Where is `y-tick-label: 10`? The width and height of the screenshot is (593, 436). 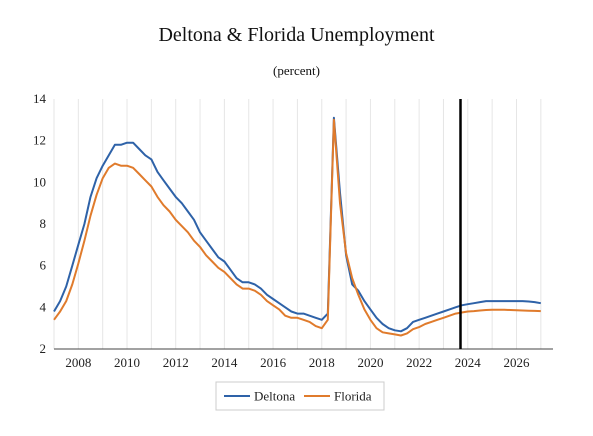 y-tick-label: 10 is located at coordinates (39, 181).